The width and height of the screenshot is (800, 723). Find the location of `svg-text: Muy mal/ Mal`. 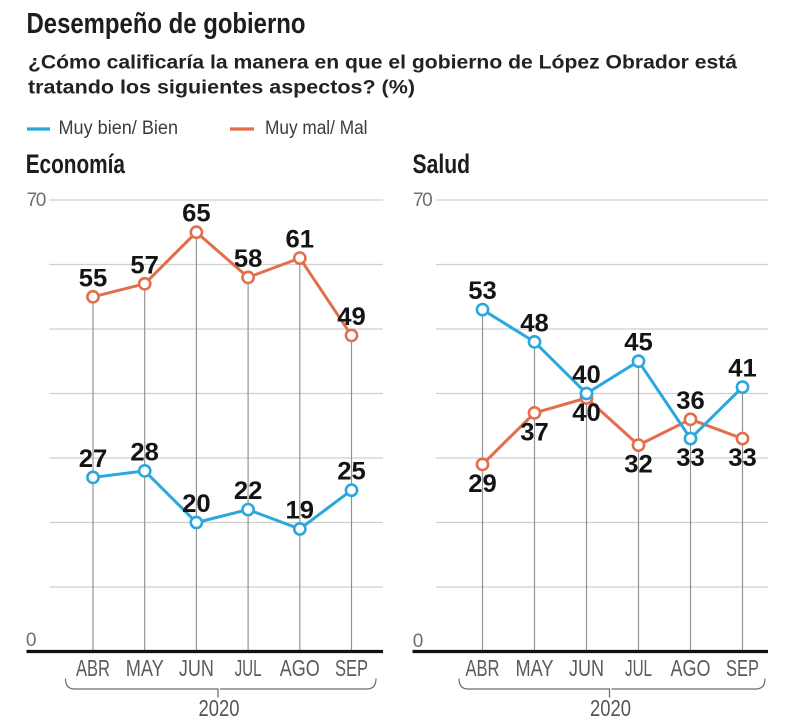

svg-text: Muy mal/ Mal is located at coordinates (316, 128).